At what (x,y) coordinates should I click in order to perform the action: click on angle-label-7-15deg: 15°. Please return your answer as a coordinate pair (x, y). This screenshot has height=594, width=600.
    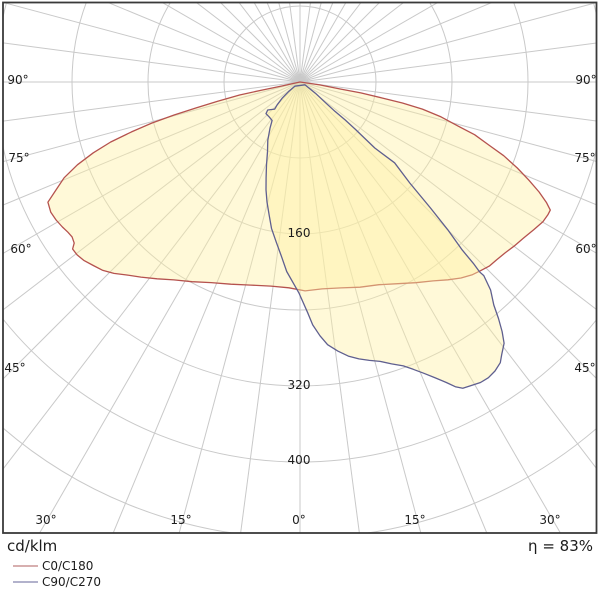
    Looking at the image, I should click on (414, 520).